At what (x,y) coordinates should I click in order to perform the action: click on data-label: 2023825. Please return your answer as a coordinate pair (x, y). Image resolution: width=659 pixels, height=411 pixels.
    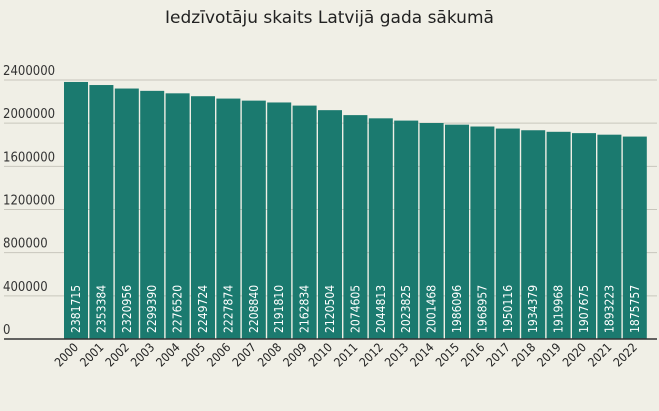
    Looking at the image, I should click on (406, 309).